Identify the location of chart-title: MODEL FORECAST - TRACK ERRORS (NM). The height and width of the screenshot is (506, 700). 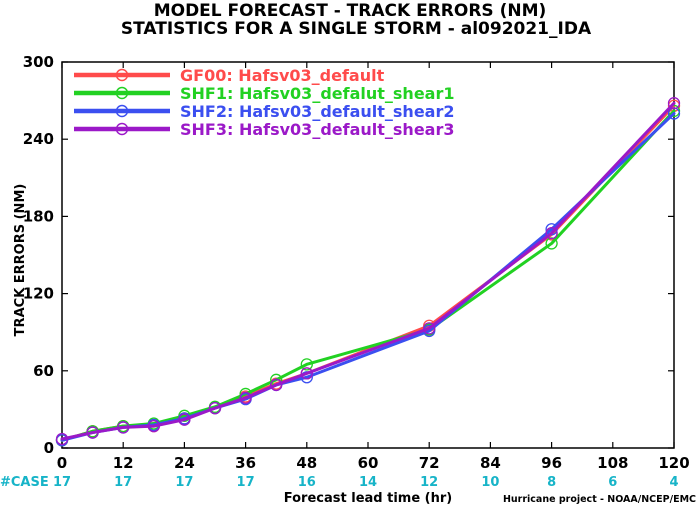
(350, 11).